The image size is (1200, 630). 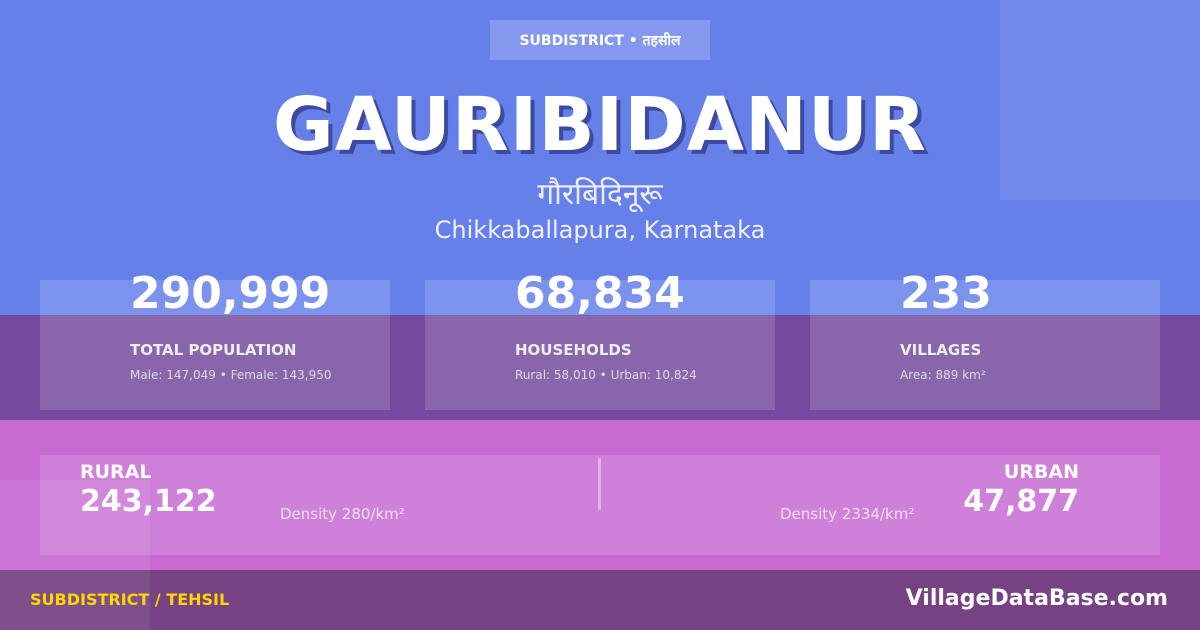 I want to click on urban-label: URBAN, so click(x=1041, y=472).